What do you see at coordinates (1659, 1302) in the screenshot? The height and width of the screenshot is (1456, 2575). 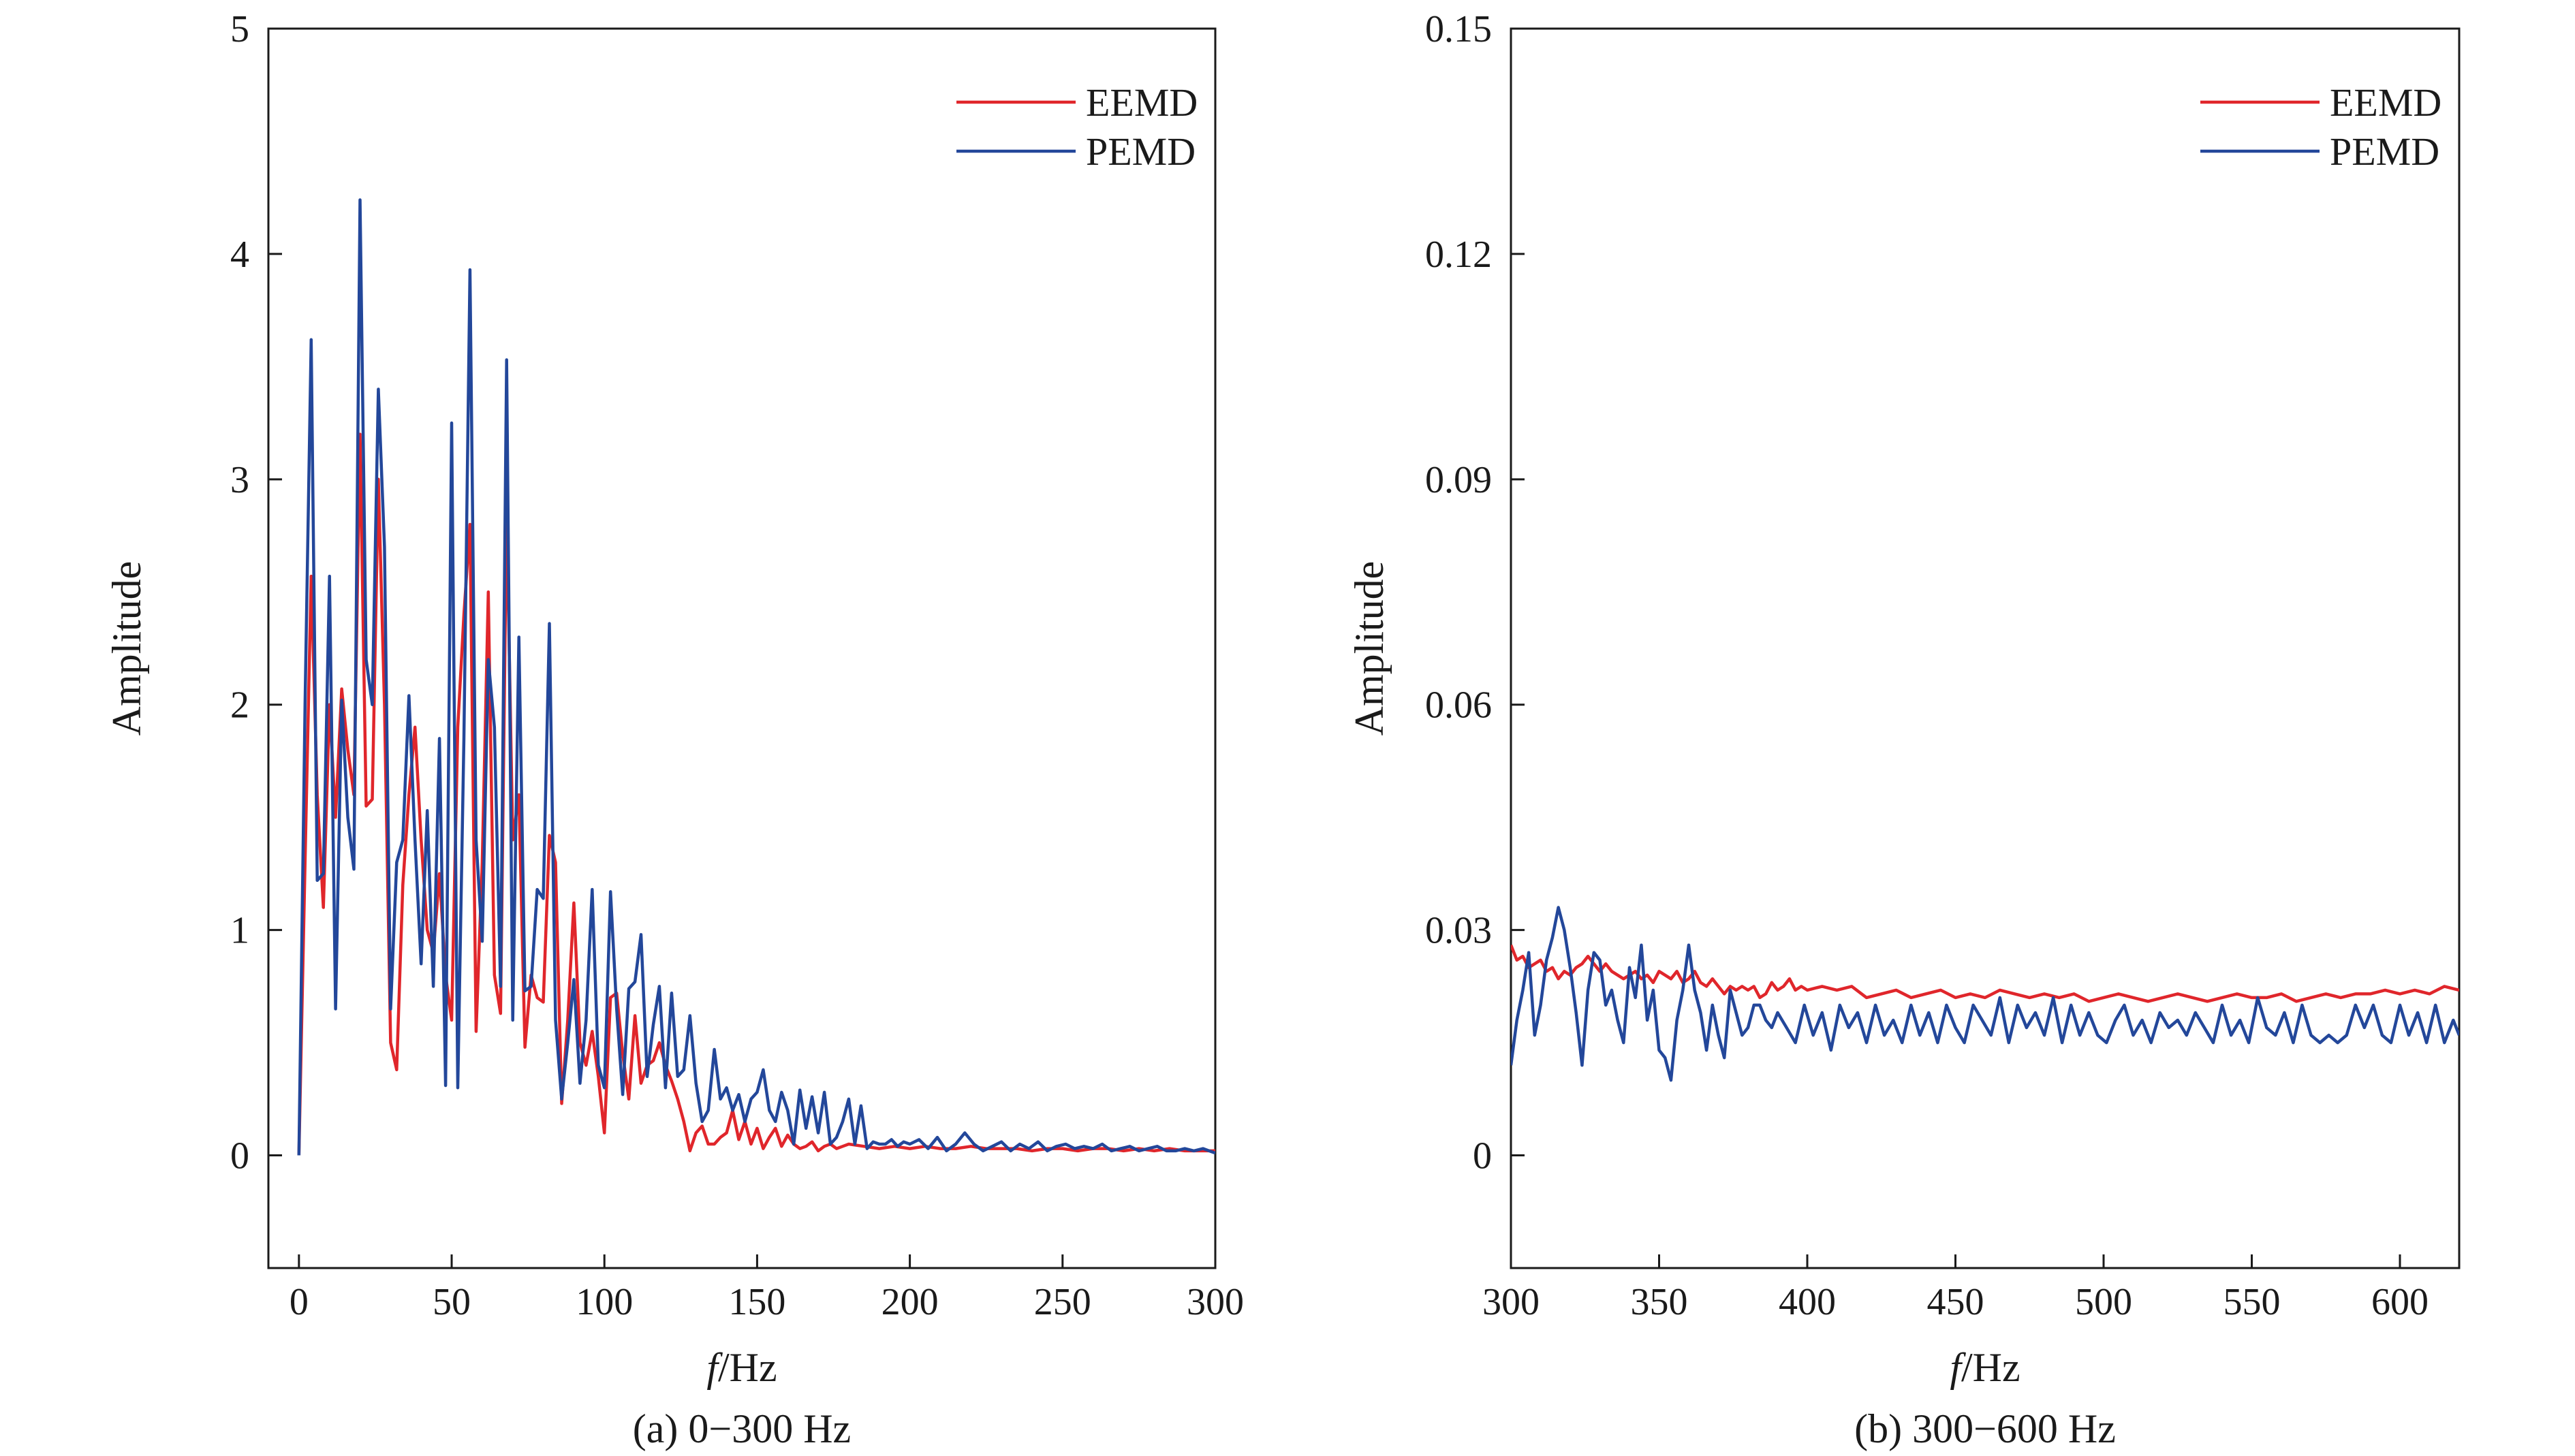 I see `x-tick-label: 350` at bounding box center [1659, 1302].